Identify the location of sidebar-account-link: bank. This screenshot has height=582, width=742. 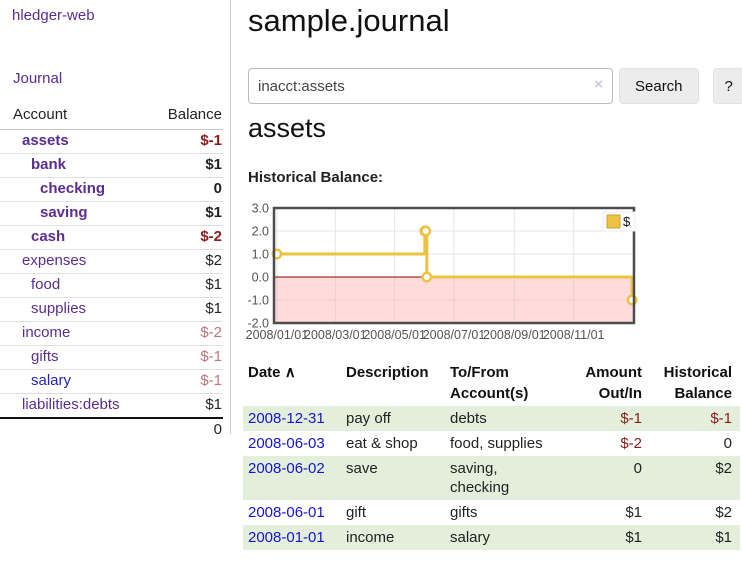
(49, 164).